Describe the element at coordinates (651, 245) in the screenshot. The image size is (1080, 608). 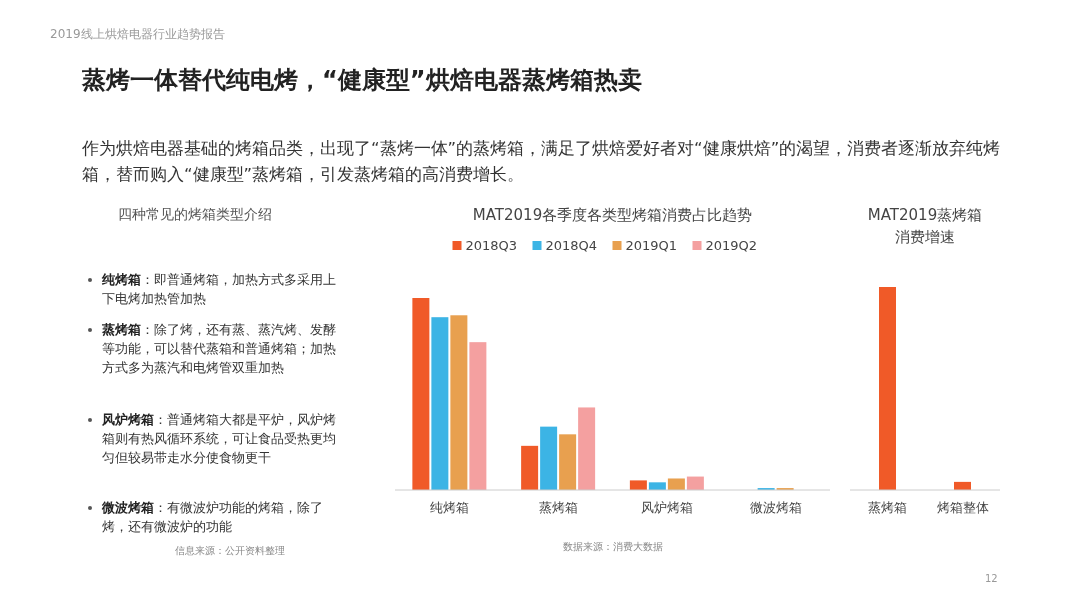
I see `legend-label: 2019Q1` at that location.